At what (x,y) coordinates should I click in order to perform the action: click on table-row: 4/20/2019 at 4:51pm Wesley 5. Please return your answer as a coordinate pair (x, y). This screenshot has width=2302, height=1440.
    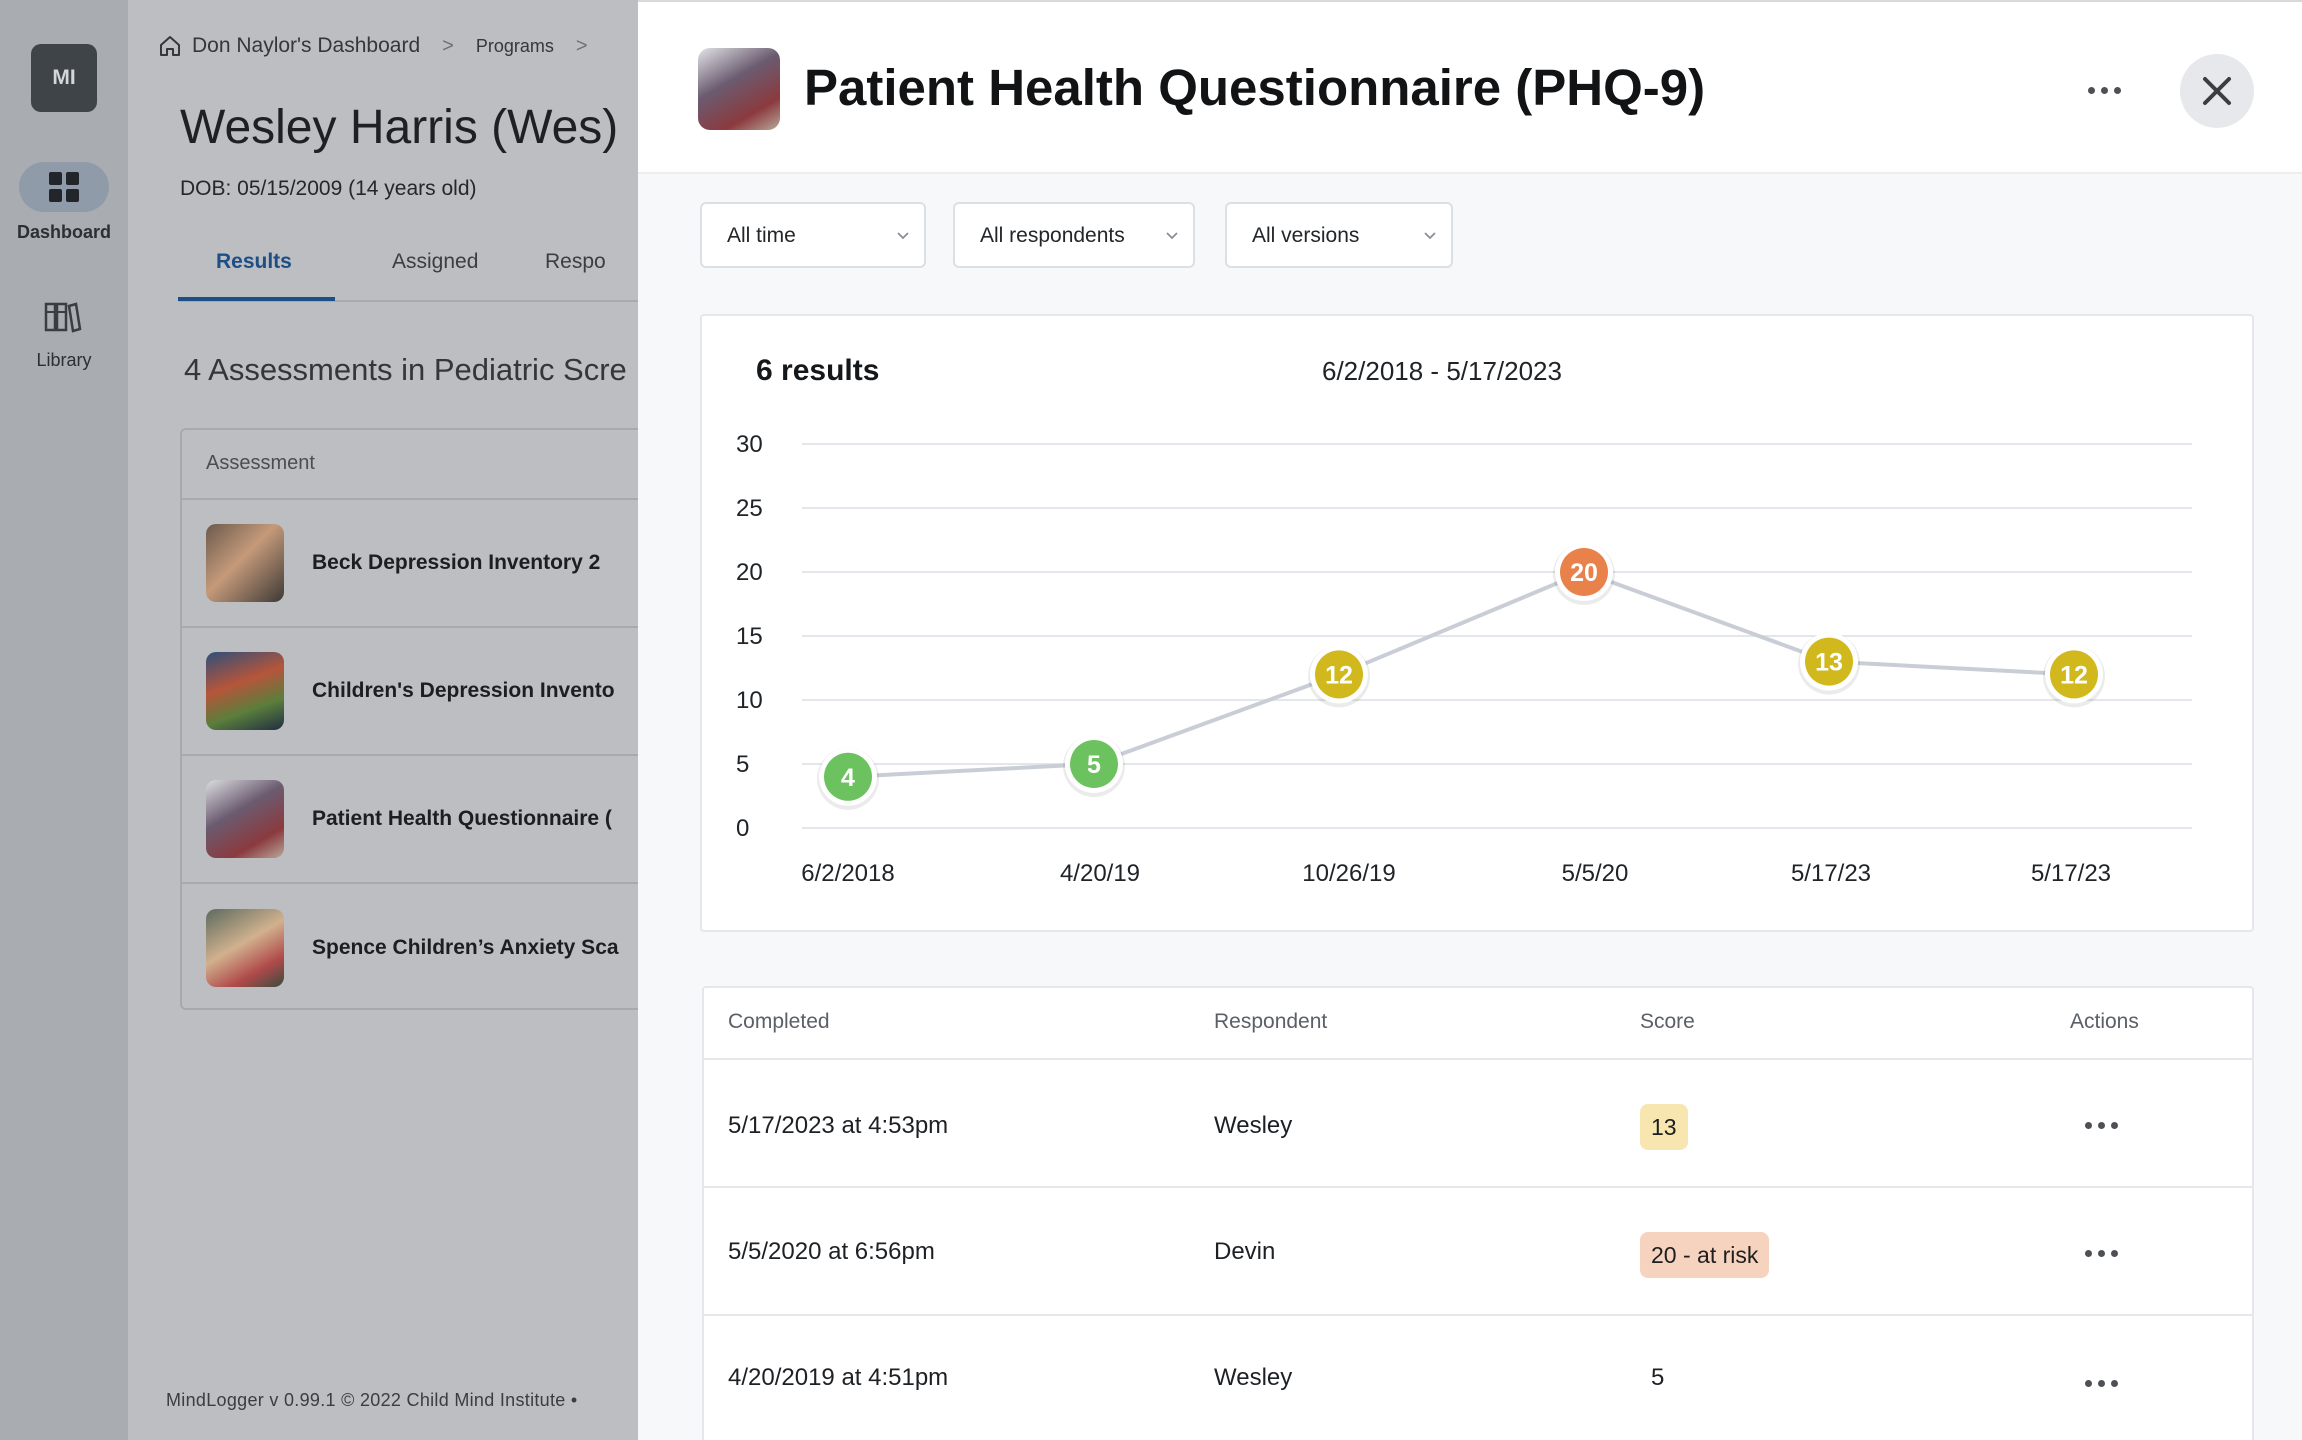
    Looking at the image, I should click on (1478, 1378).